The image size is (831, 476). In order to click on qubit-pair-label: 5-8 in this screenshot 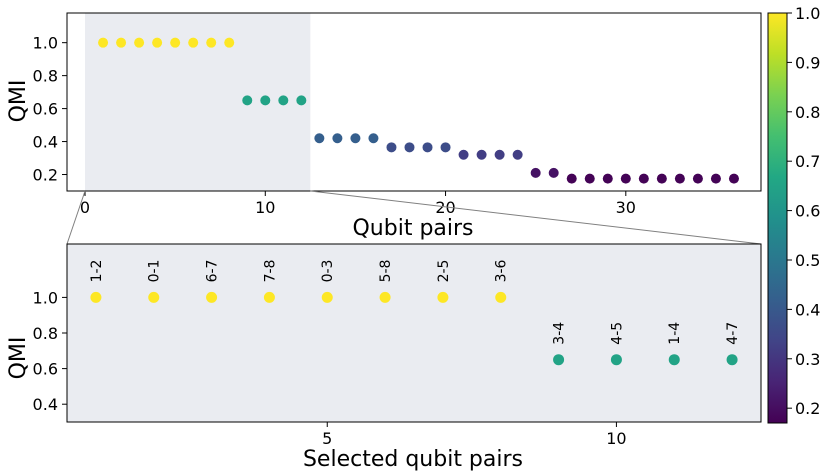, I will do `click(386, 271)`.